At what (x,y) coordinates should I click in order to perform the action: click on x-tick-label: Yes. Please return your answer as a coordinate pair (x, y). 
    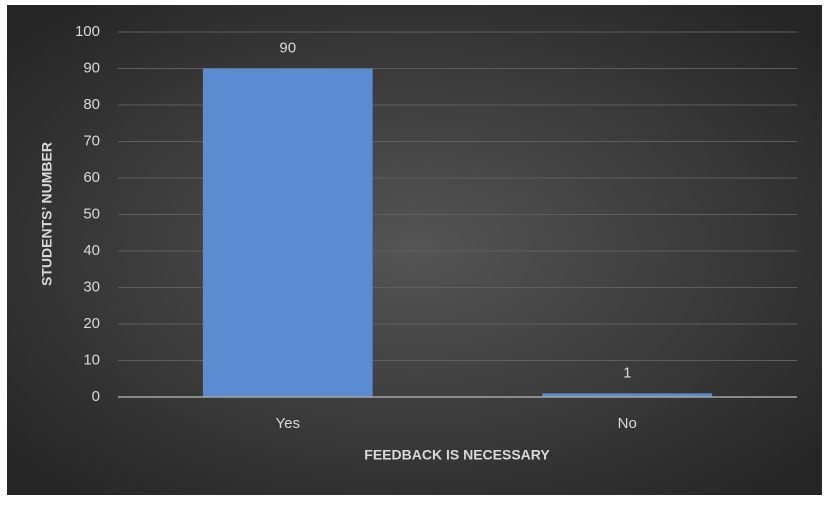
    Looking at the image, I should click on (288, 423).